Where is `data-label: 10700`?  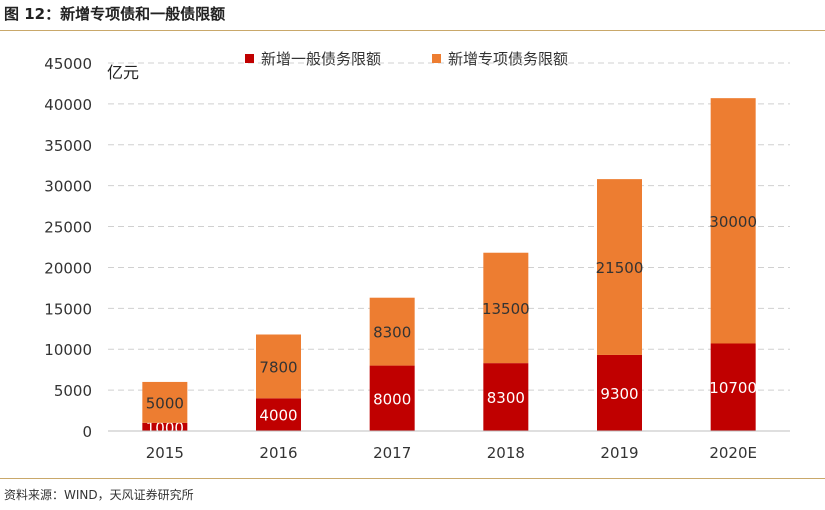
data-label: 10700 is located at coordinates (733, 388).